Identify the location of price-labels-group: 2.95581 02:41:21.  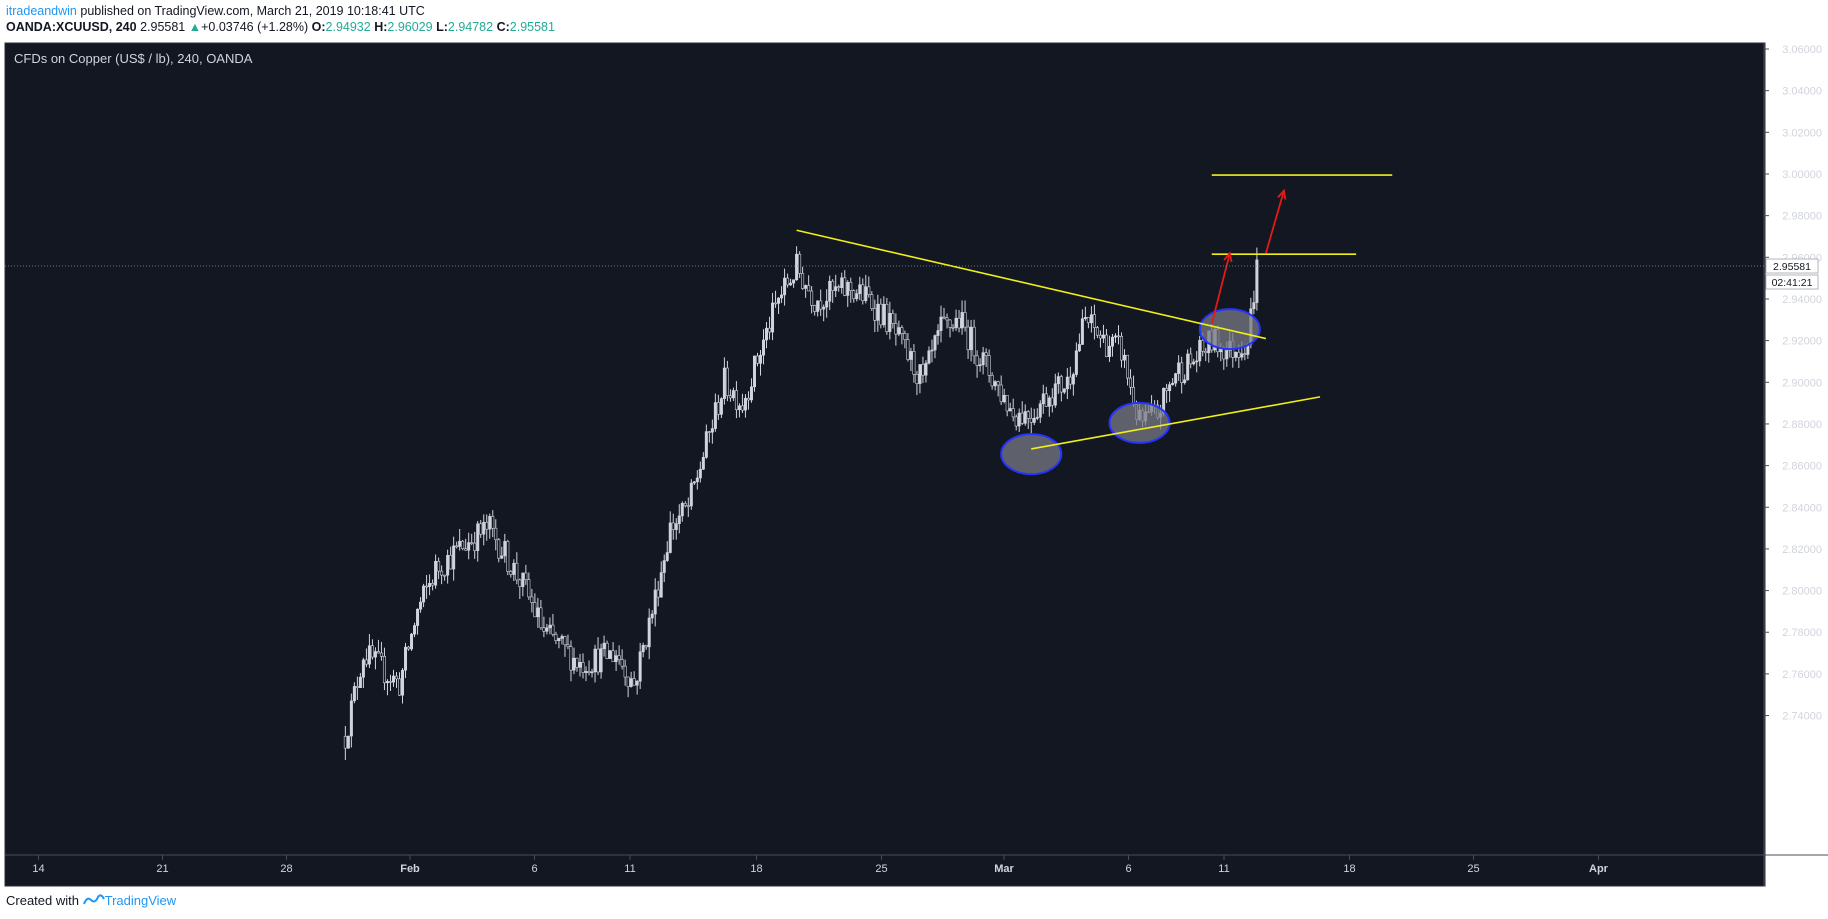
(912, 274).